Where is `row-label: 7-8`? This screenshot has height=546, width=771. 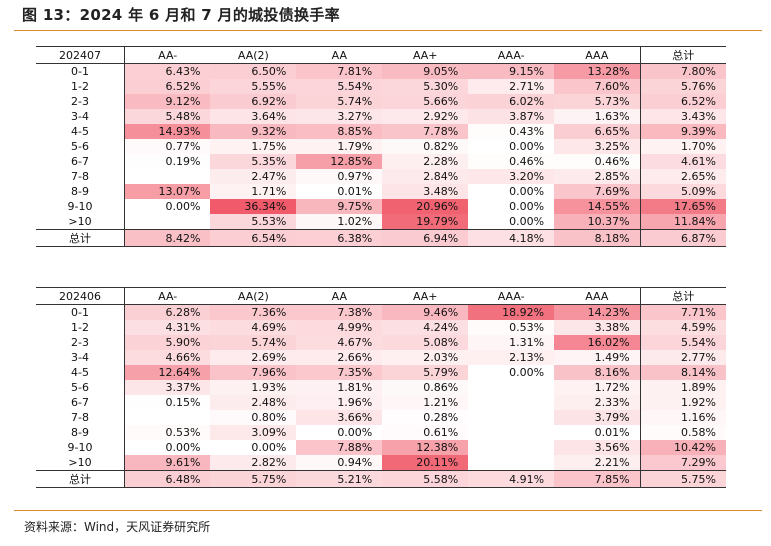
row-label: 7-8 is located at coordinates (80, 417).